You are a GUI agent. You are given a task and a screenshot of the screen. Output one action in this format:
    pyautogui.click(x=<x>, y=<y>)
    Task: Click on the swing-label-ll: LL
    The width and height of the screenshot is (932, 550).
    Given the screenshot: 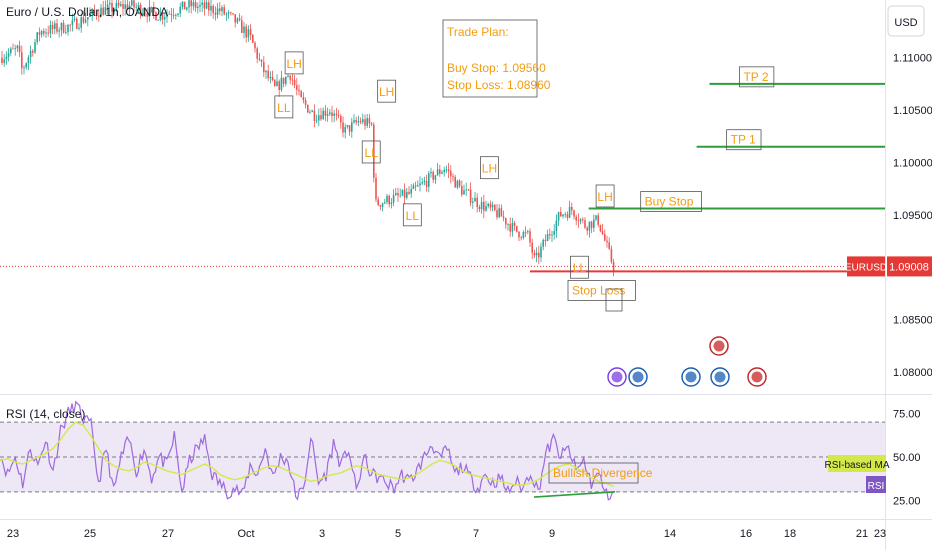 What is the action you would take?
    pyautogui.click(x=579, y=267)
    